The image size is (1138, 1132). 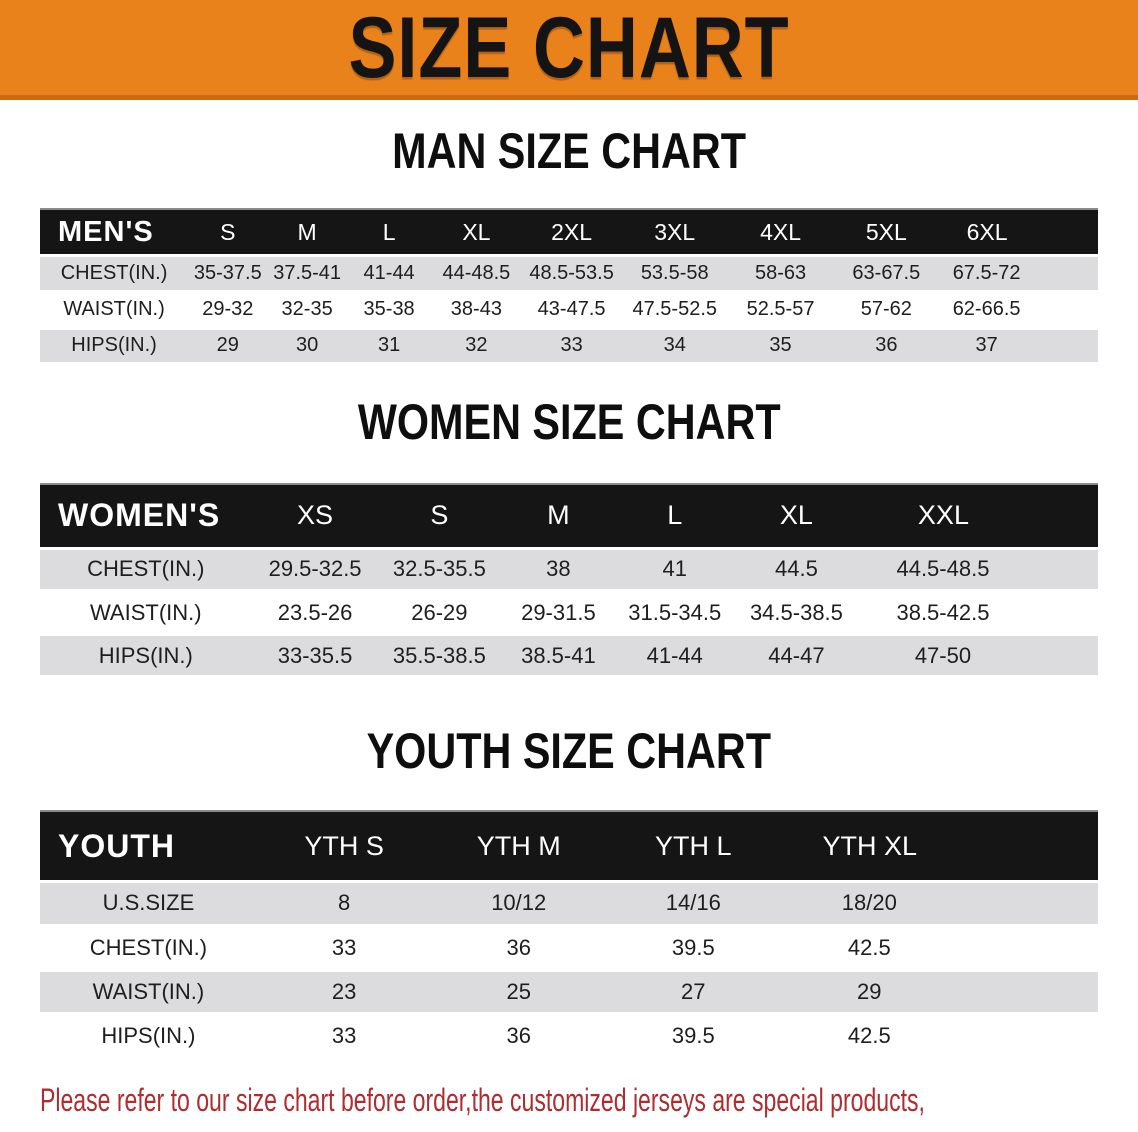 What do you see at coordinates (571, 310) in the screenshot?
I see `size-value-cell: 43-47.5` at bounding box center [571, 310].